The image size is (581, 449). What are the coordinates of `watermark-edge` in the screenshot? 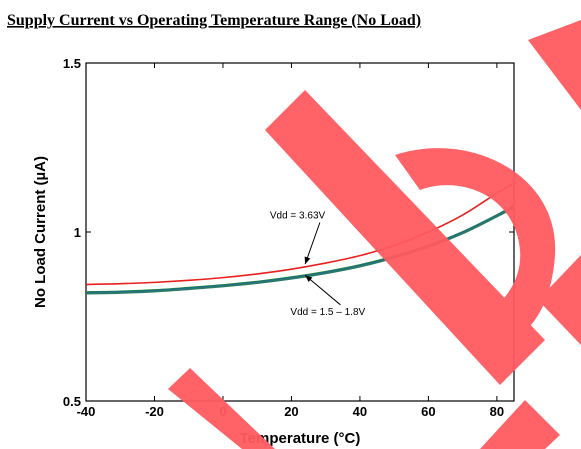 It's located at (554, 65).